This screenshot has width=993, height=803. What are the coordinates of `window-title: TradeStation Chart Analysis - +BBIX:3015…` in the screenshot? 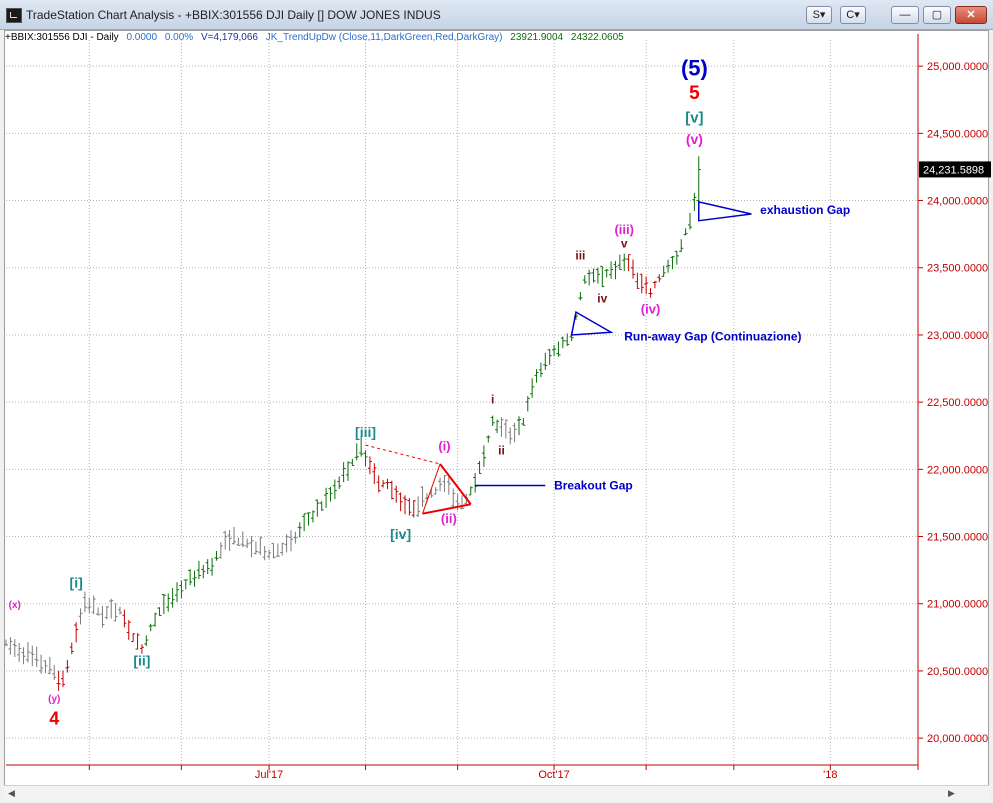 It's located at (233, 15).